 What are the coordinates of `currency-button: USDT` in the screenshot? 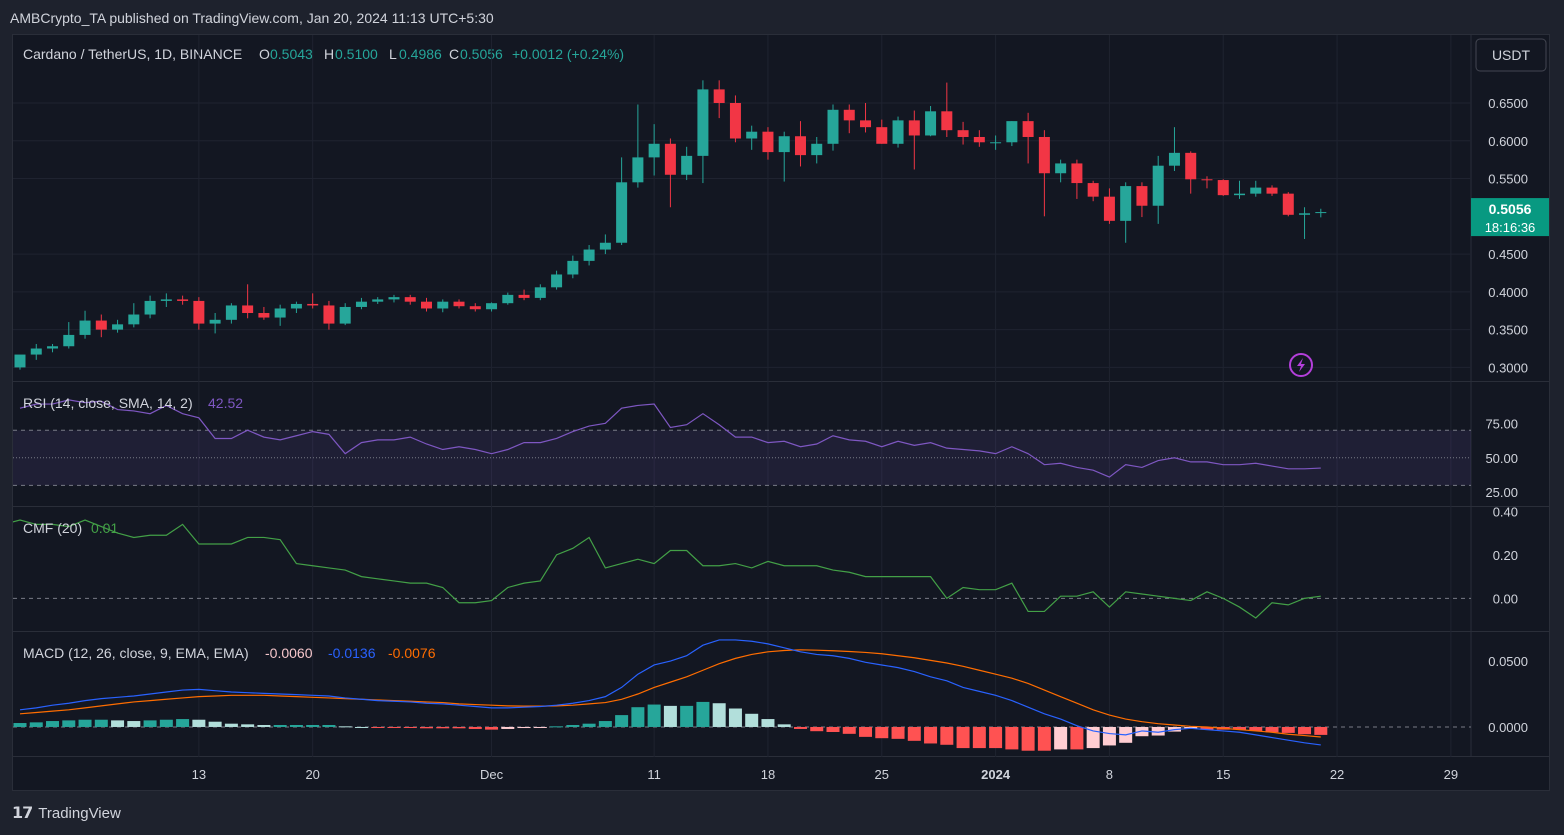 It's located at (1511, 55).